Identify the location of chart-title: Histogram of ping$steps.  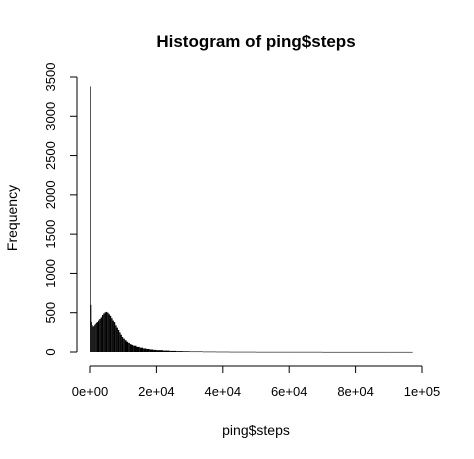
(255, 41).